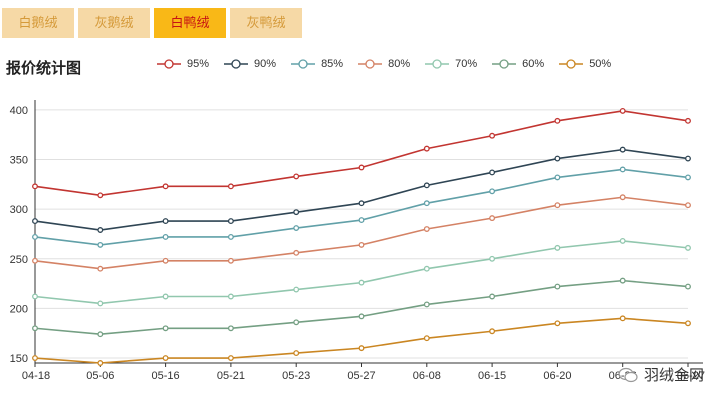  Describe the element at coordinates (166, 376) in the screenshot. I see `x-tick-label: 05-16` at that location.